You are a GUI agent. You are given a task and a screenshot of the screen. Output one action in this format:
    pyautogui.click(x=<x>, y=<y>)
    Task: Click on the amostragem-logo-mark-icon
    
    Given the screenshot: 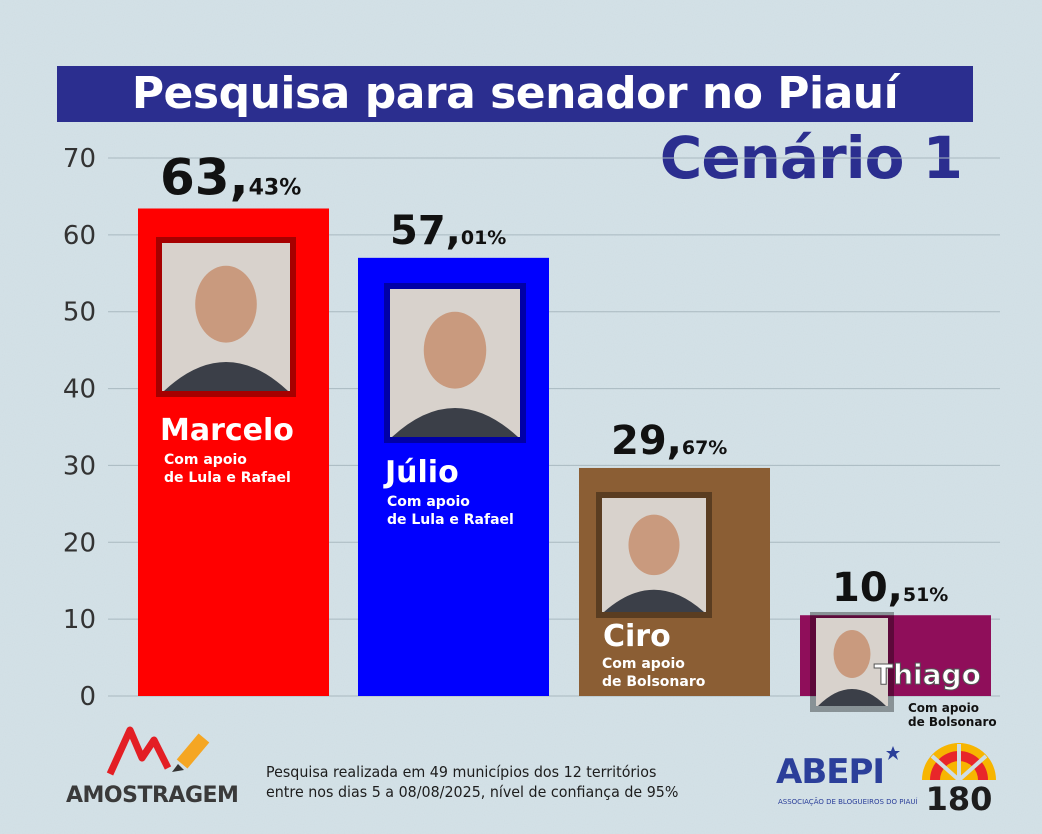 What is the action you would take?
    pyautogui.click(x=158, y=751)
    